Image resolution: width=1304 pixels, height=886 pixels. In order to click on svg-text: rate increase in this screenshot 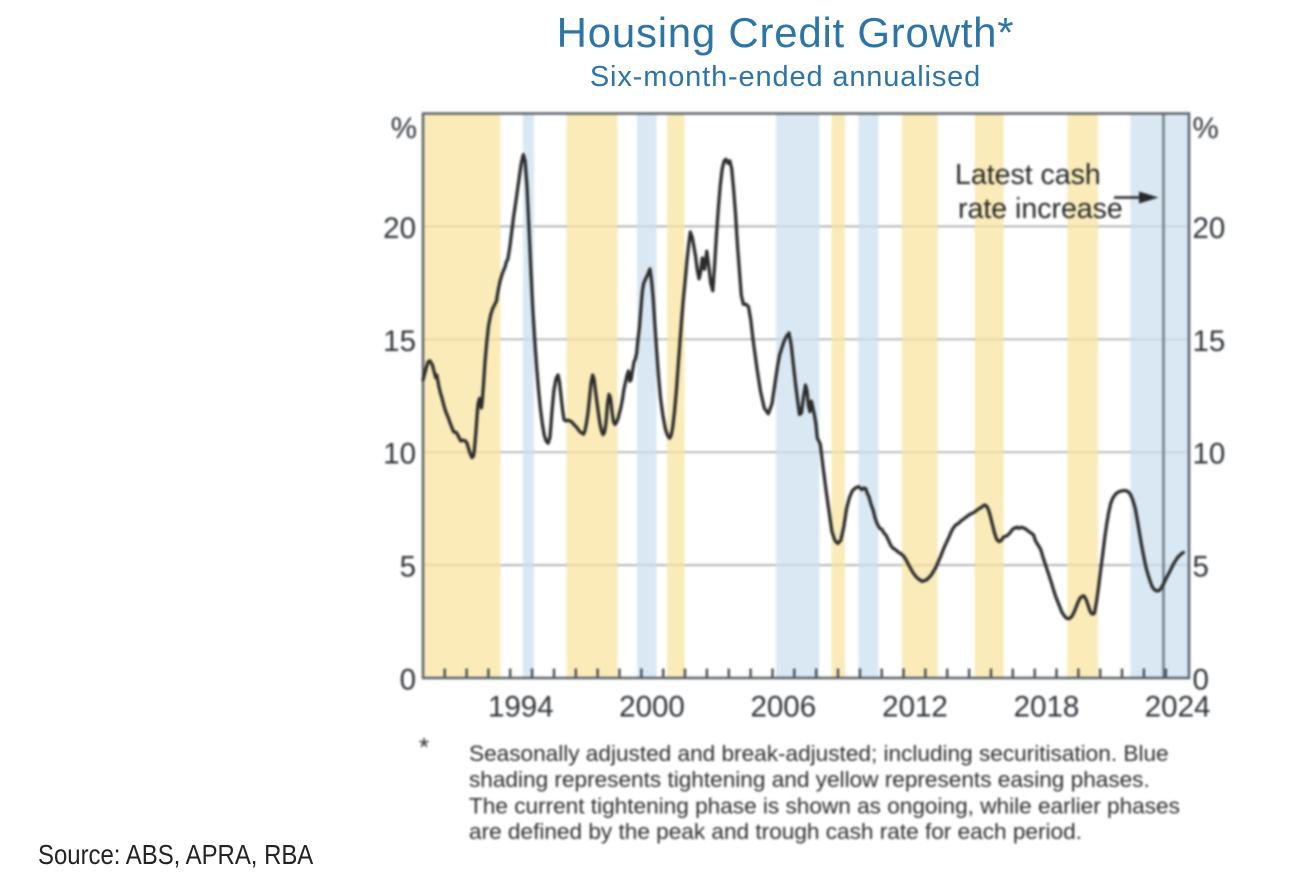, I will do `click(1040, 209)`.